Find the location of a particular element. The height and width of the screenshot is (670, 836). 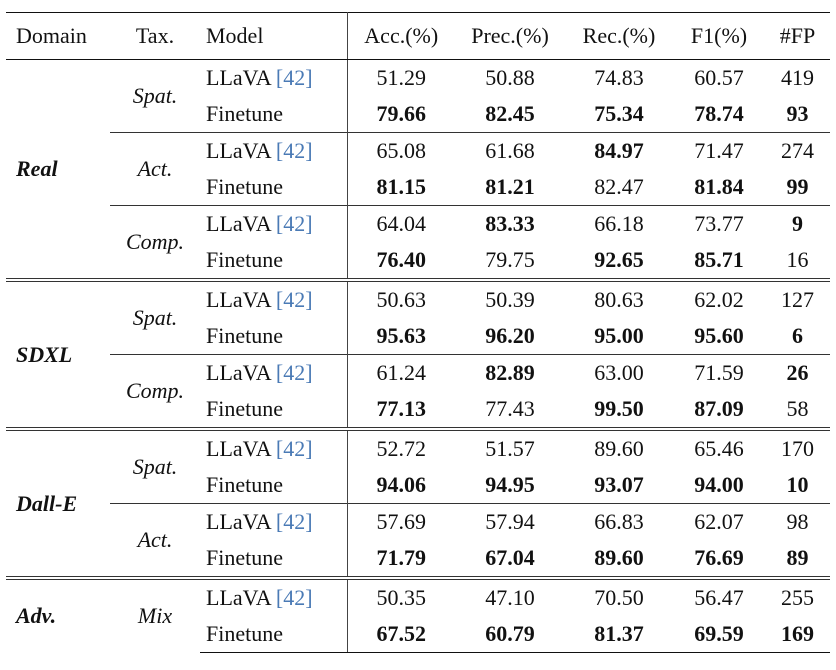

column-header: #FP is located at coordinates (797, 36).